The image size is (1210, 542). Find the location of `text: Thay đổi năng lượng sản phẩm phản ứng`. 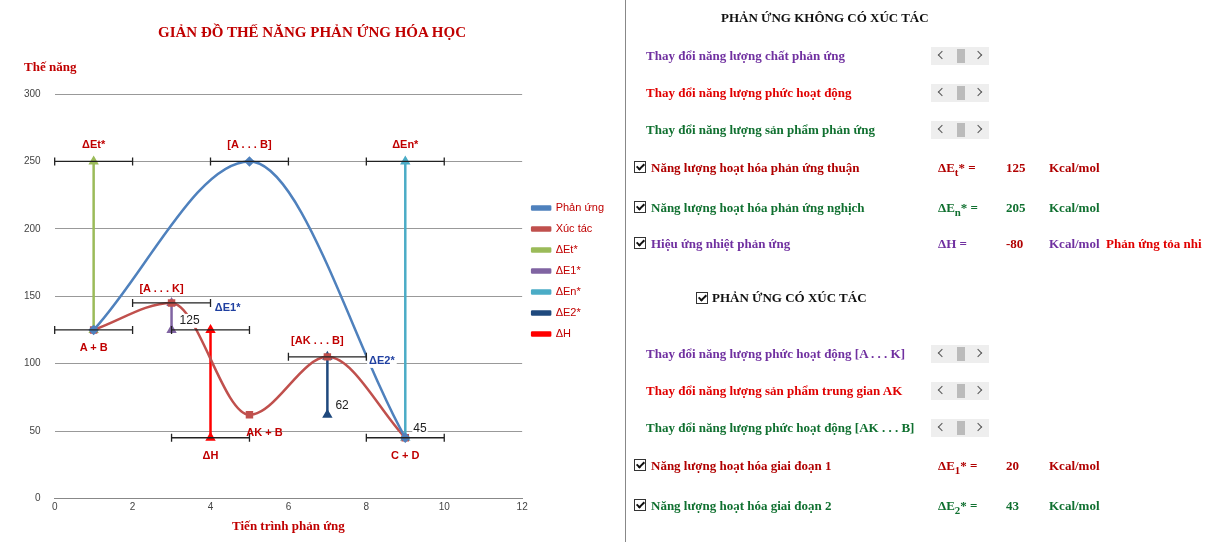

text: Thay đổi năng lượng sản phẩm phản ứng is located at coordinates (761, 130).